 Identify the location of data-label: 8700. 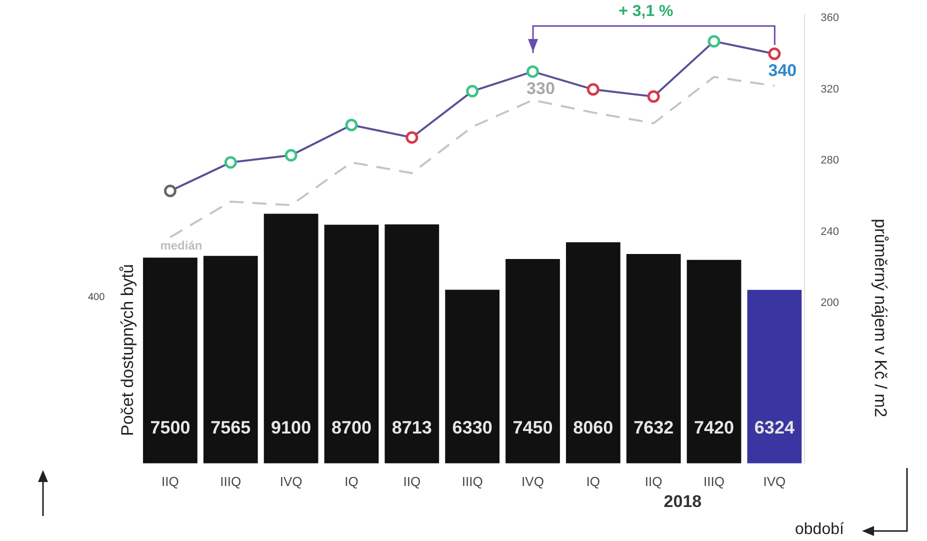
(351, 427).